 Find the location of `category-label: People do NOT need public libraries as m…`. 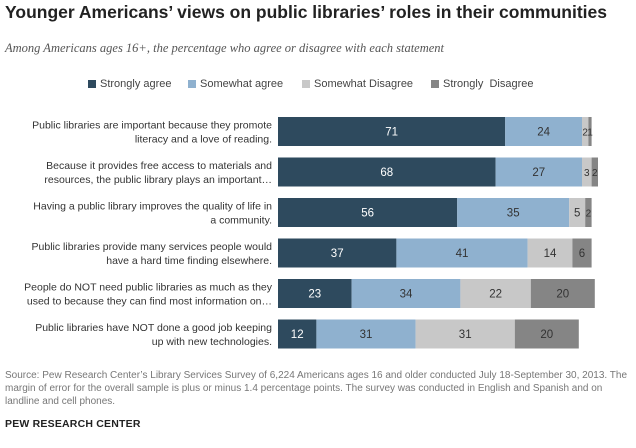

category-label: People do NOT need public libraries as m… is located at coordinates (148, 288).